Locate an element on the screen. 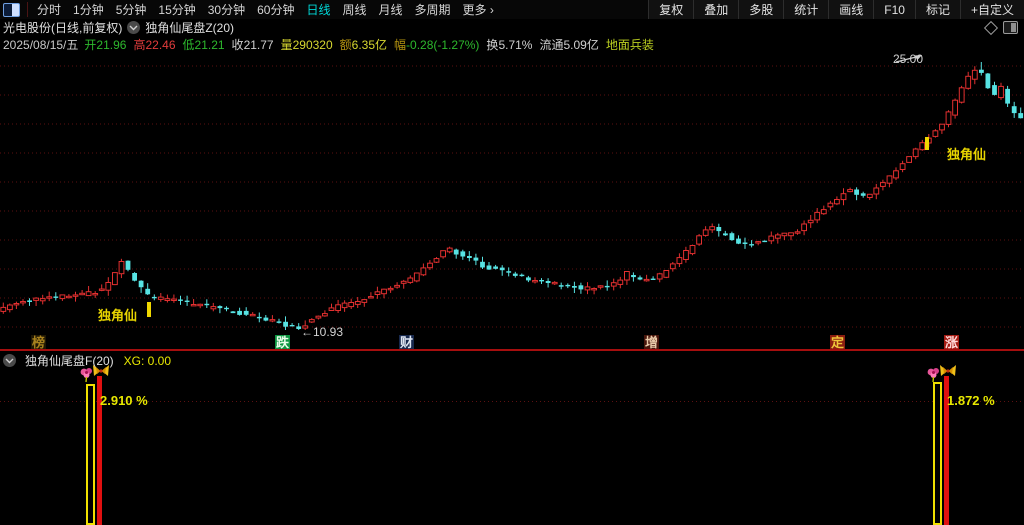  toolbar-button: 画线 is located at coordinates (851, 9).